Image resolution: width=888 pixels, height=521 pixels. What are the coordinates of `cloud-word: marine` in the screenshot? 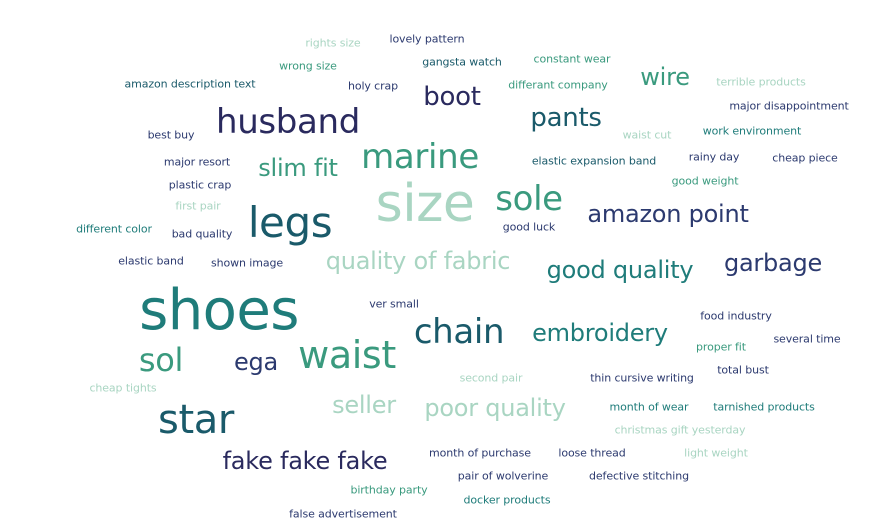 It's located at (420, 157).